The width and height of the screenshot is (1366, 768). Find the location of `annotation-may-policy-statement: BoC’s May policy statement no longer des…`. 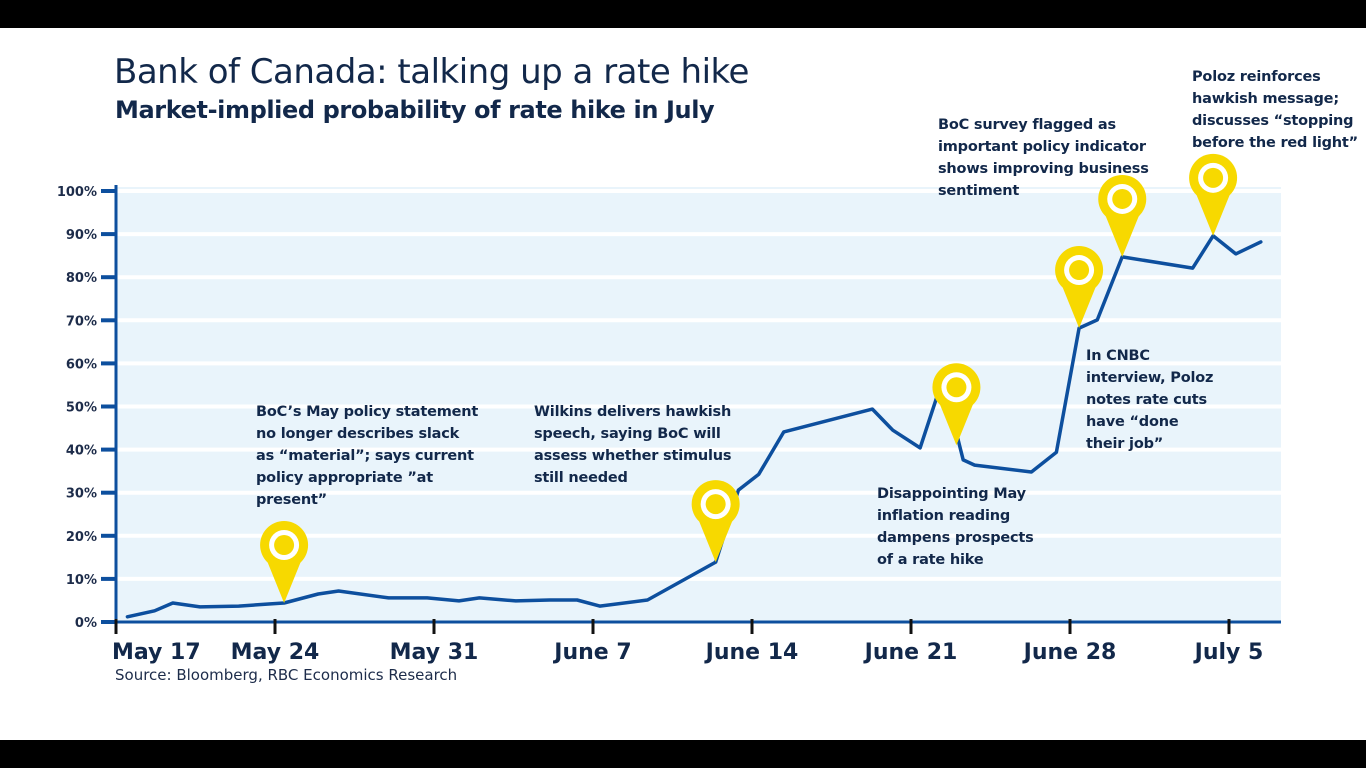

annotation-may-policy-statement: BoC’s May policy statement no longer des… is located at coordinates (367, 456).